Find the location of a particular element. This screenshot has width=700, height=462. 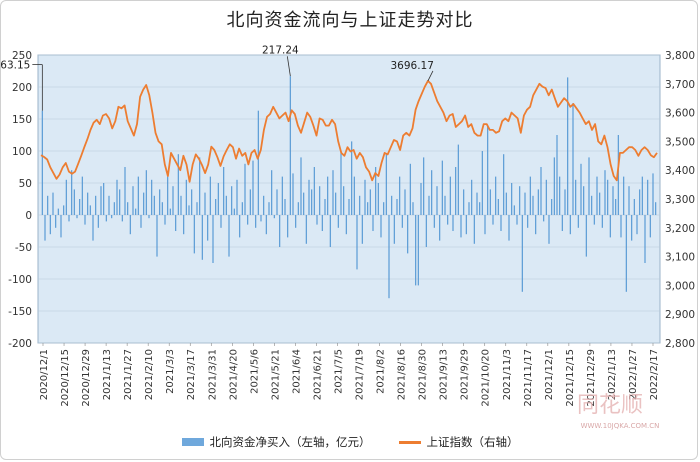

annotation-leader is located at coordinates (288, 66).